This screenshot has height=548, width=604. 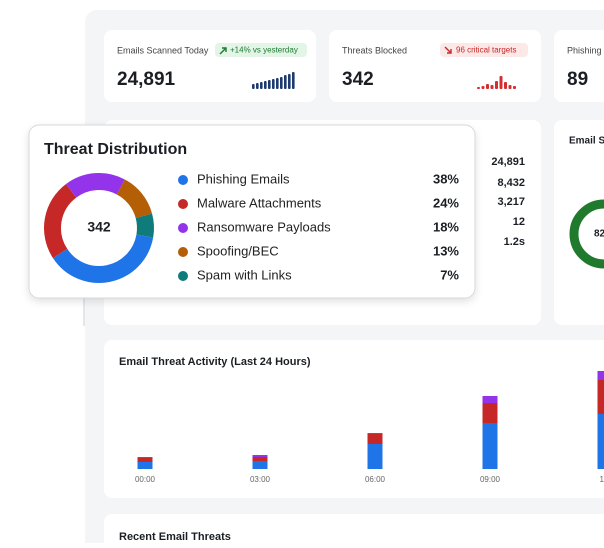 What do you see at coordinates (511, 202) in the screenshot?
I see `summary-value: 3,217` at bounding box center [511, 202].